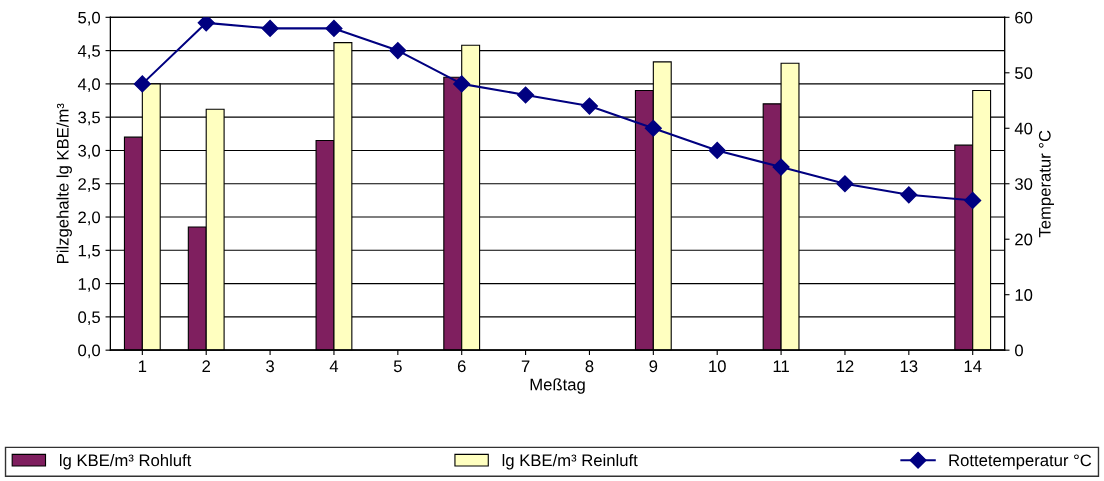 The height and width of the screenshot is (481, 1104). I want to click on y-tick-label: 5,0, so click(89, 18).